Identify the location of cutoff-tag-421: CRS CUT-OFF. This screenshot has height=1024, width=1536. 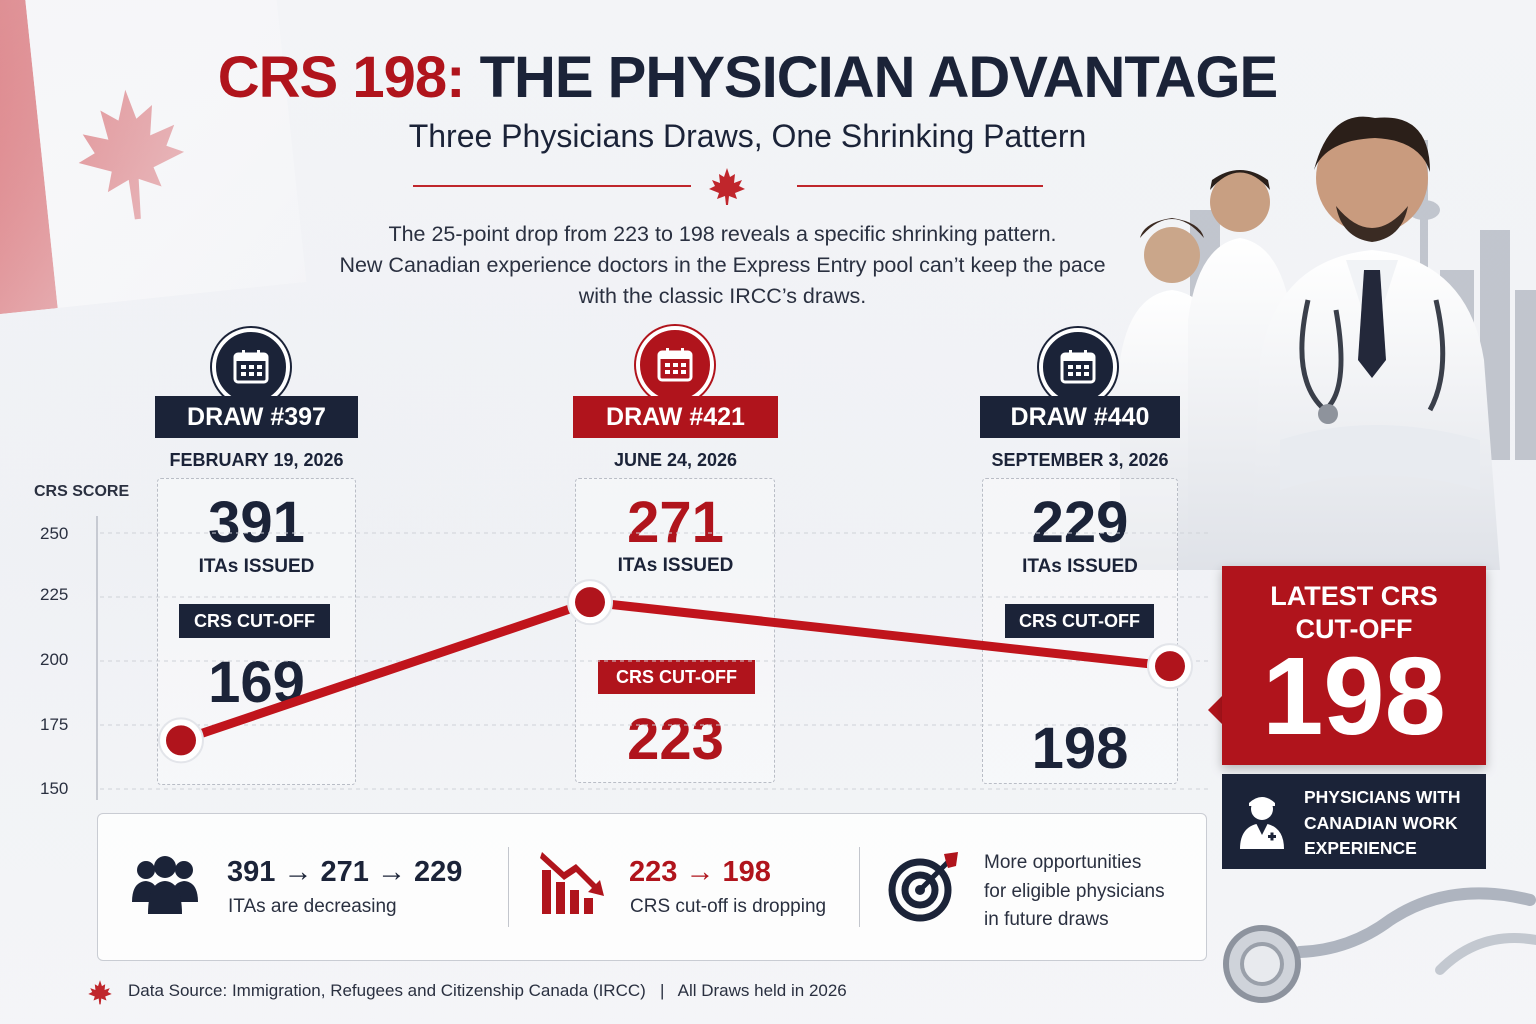
(676, 677).